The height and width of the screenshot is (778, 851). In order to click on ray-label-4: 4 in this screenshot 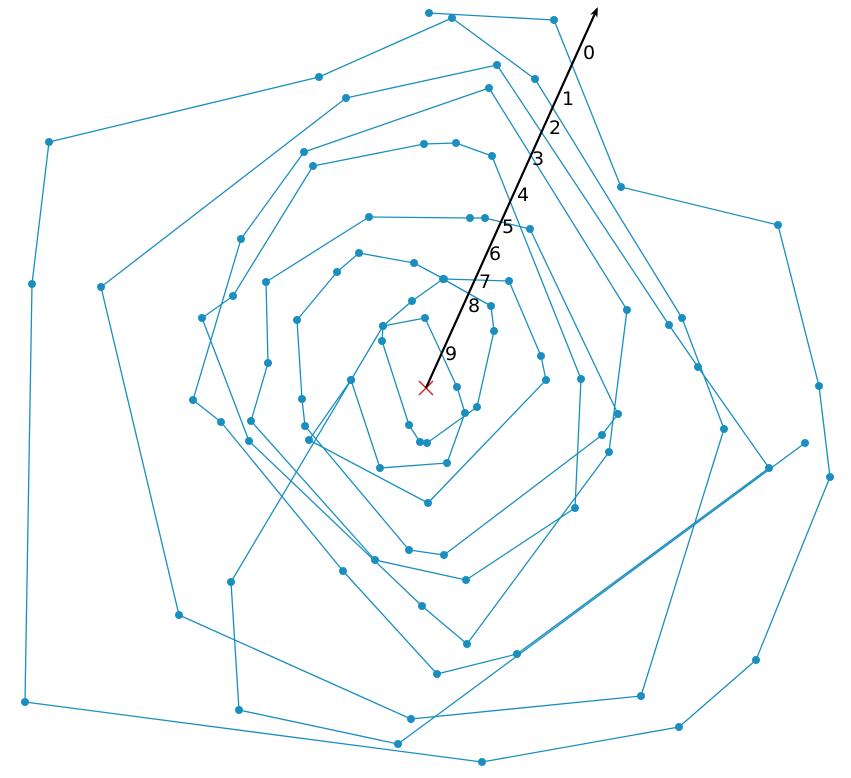, I will do `click(523, 195)`.